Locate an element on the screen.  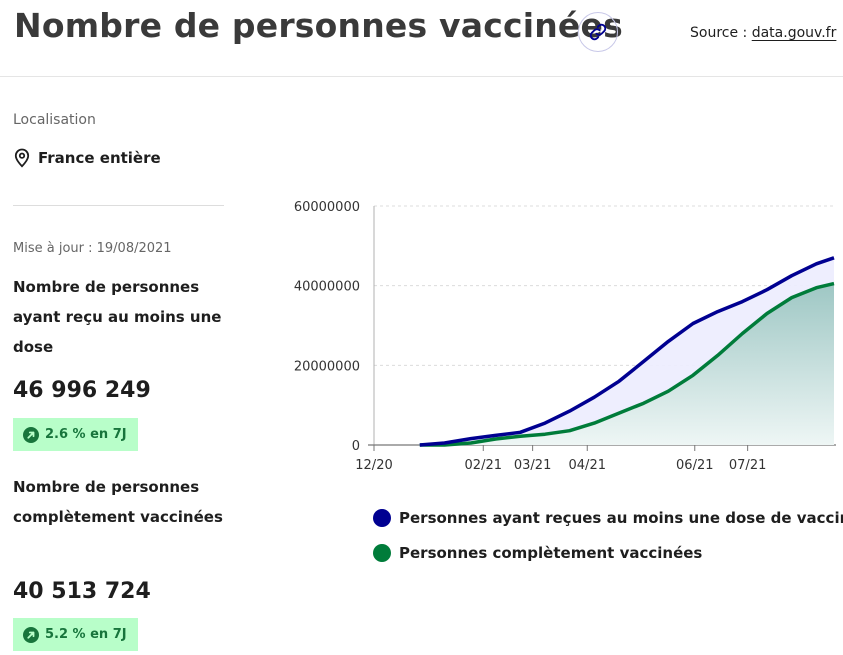
line-complete is located at coordinates (627, 364).